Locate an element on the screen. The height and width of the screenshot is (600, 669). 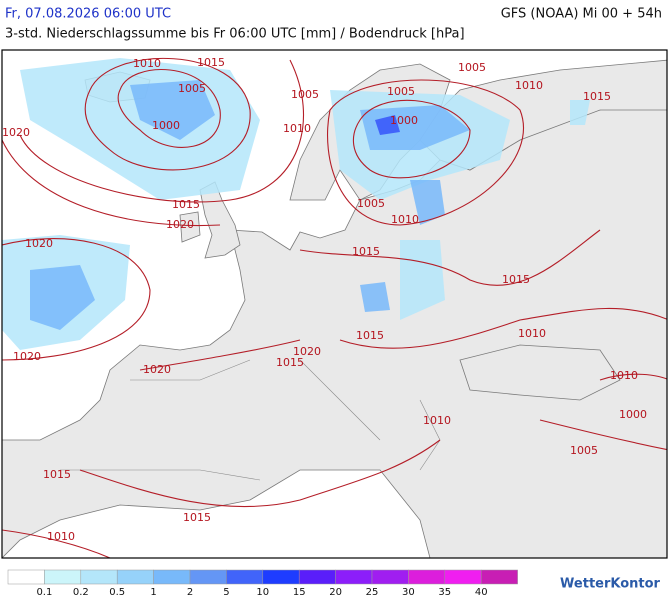
legend-label: 25 is located at coordinates (372, 592).